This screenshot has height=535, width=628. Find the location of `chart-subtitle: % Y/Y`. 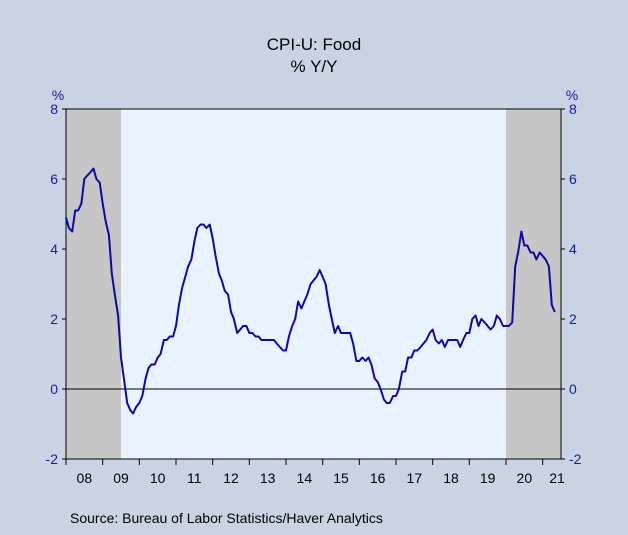

chart-subtitle: % Y/Y is located at coordinates (314, 66).